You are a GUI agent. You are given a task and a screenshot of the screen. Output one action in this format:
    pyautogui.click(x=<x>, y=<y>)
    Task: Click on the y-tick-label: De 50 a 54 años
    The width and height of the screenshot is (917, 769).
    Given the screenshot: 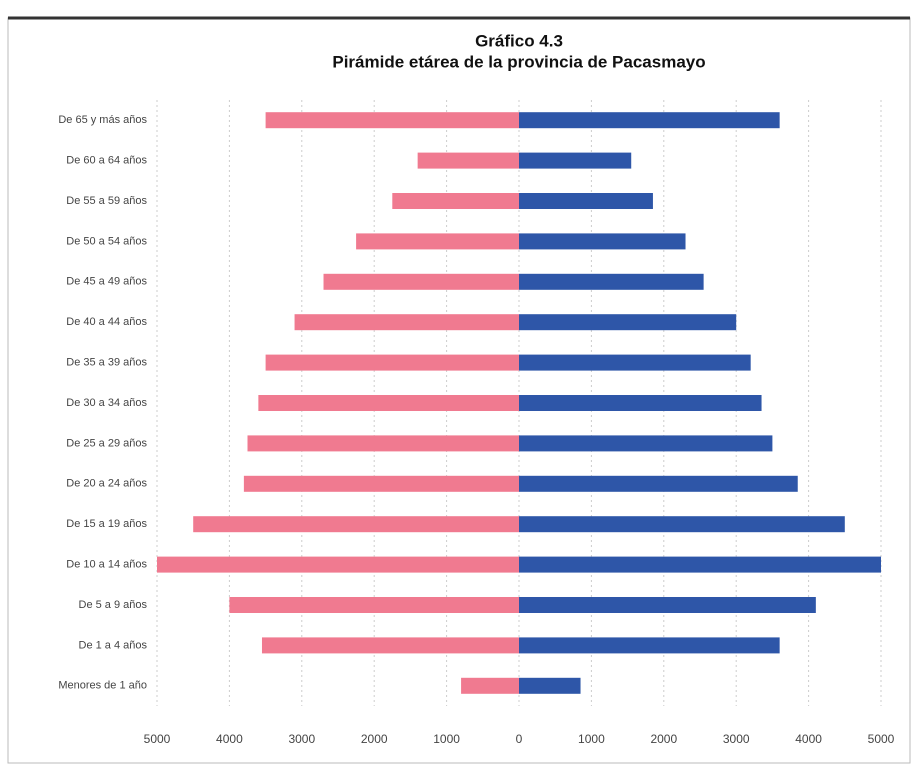 What is the action you would take?
    pyautogui.click(x=106, y=241)
    